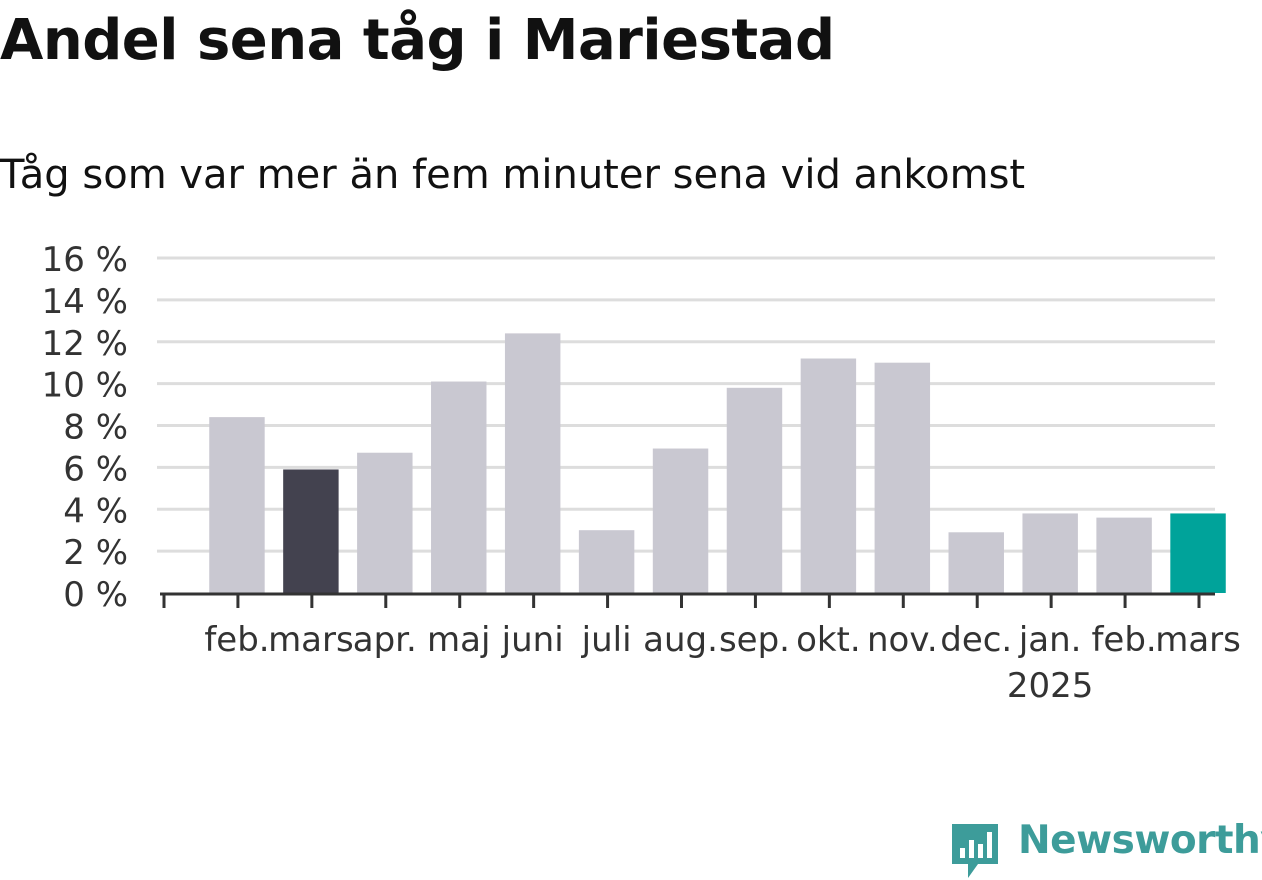 This screenshot has width=1262, height=880. What do you see at coordinates (85, 260) in the screenshot?
I see `y-tick-label: 16 %` at bounding box center [85, 260].